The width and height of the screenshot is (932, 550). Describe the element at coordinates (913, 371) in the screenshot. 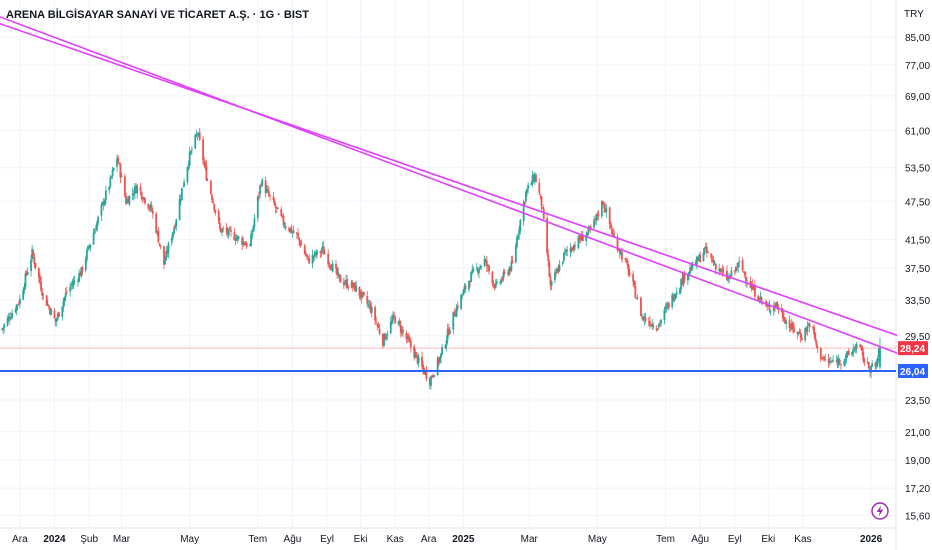

I see `support-badge` at that location.